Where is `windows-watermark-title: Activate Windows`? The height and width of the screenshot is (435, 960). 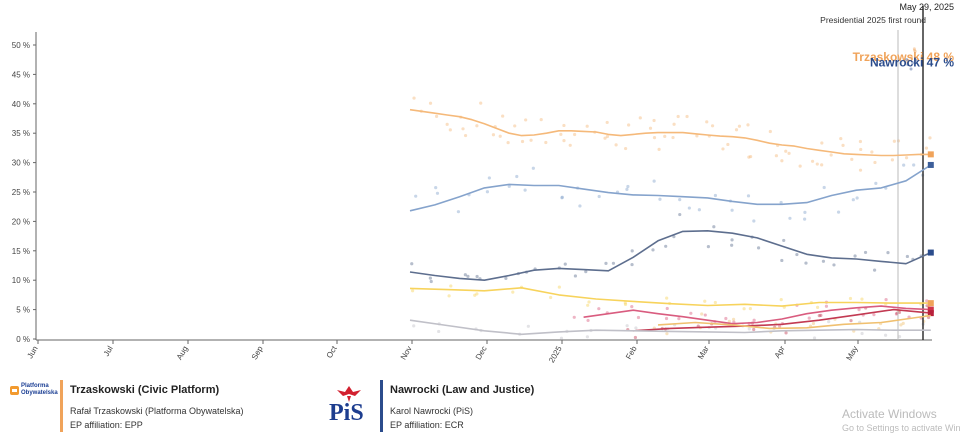 windows-watermark-title: Activate Windows is located at coordinates (889, 414).